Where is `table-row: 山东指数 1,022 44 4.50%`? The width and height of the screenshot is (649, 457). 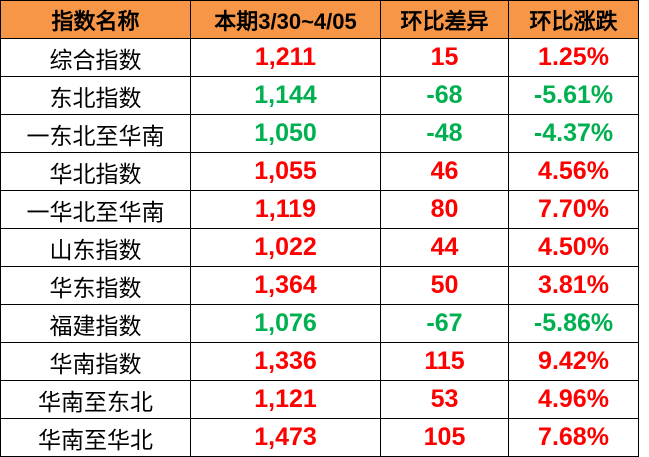
table-row: 山东指数 1,022 44 4.50% is located at coordinates (319, 247).